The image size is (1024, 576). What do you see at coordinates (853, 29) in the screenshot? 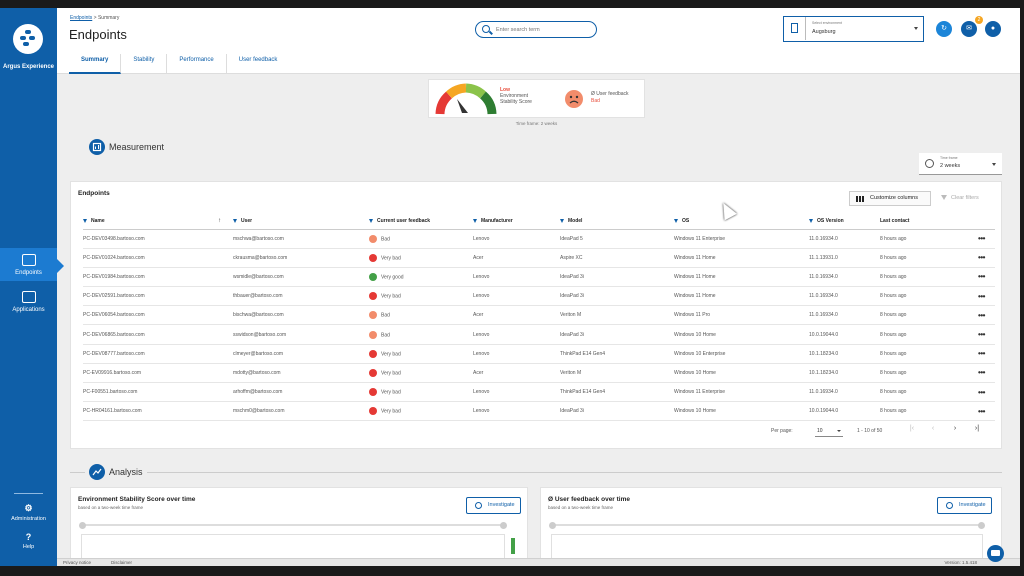
I see `environment-select: Select environment Augsburg` at bounding box center [853, 29].